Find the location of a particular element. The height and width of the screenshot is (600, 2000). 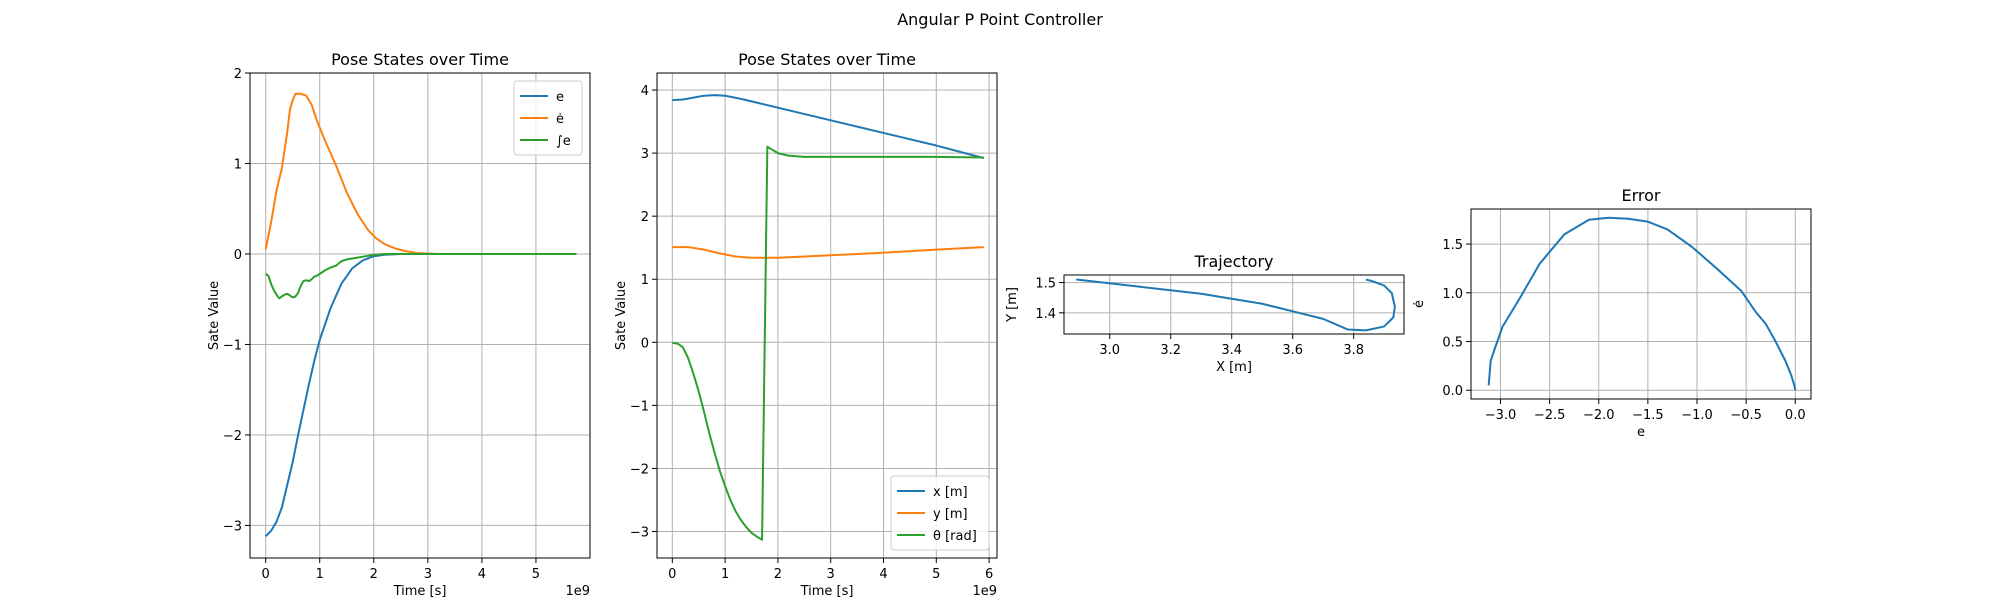

chart2-ytick-label-2: −1 is located at coordinates (639, 406).